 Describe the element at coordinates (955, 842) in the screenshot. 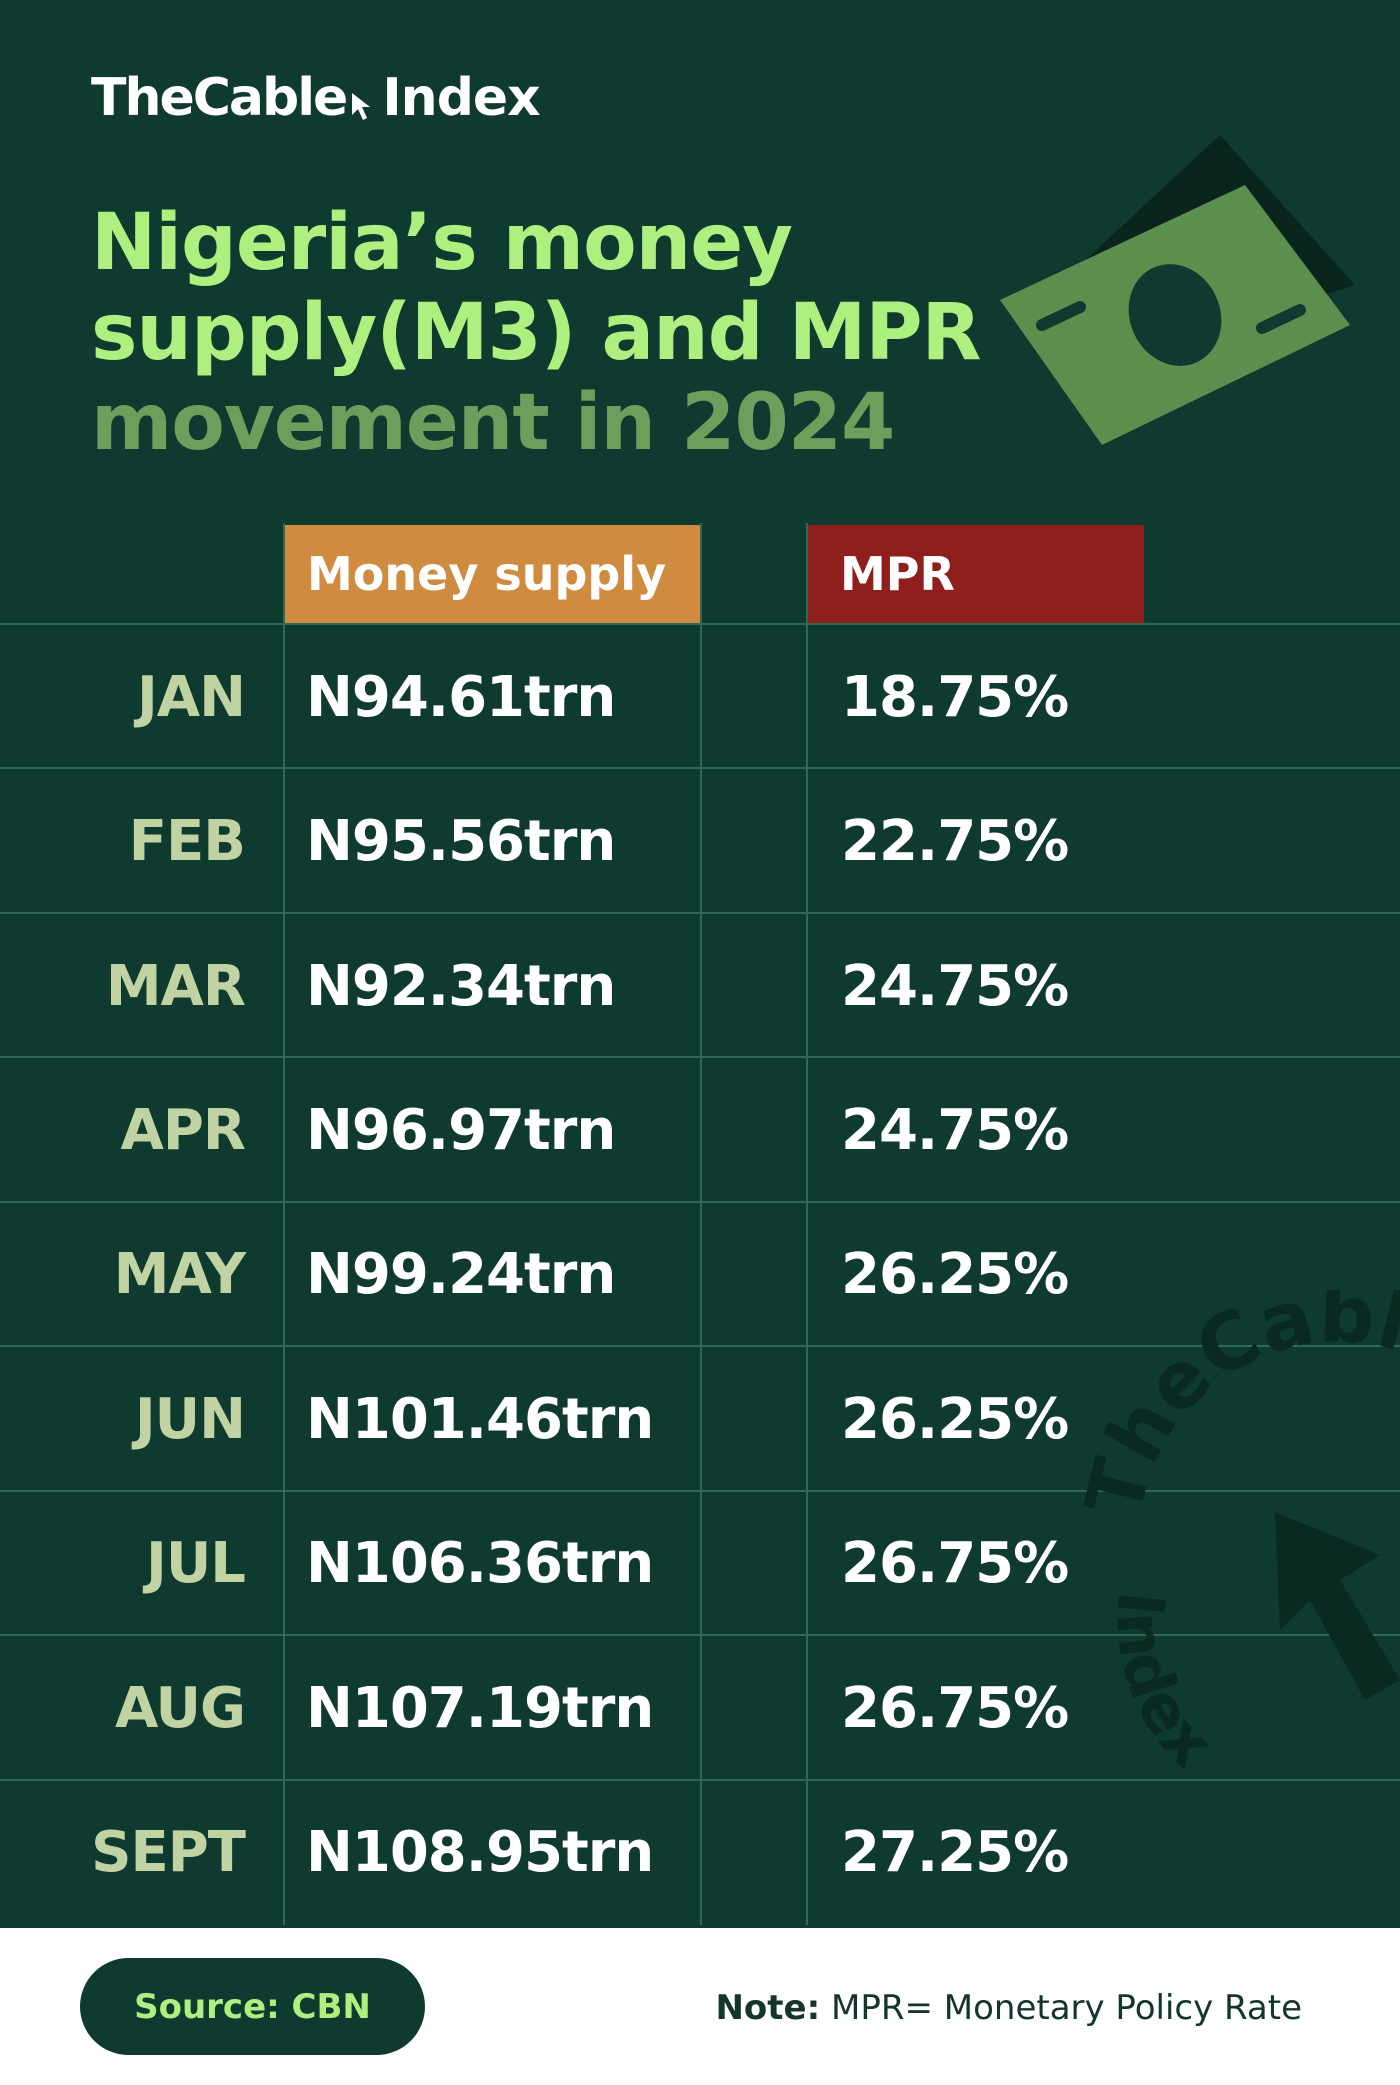

I see `mpr-value: 22.75%` at that location.